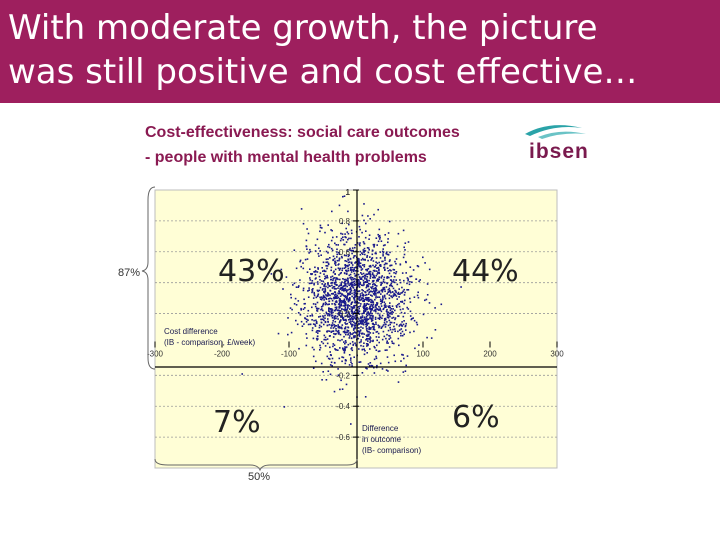 This screenshot has height=540, width=720. Describe the element at coordinates (303, 28) in the screenshot. I see `slide-title-line-1: With moderate growth, the picture` at that location.